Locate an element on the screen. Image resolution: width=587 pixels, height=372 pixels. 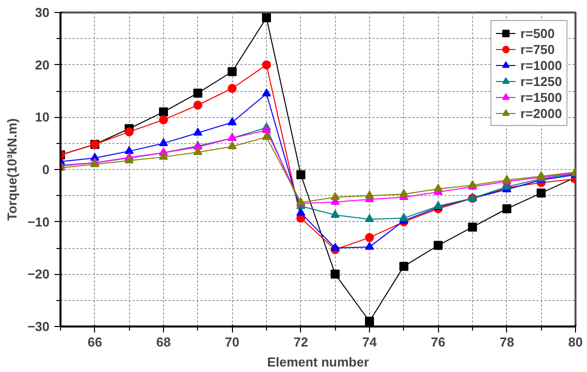
y-tick-label: 0 is located at coordinates (46, 169).